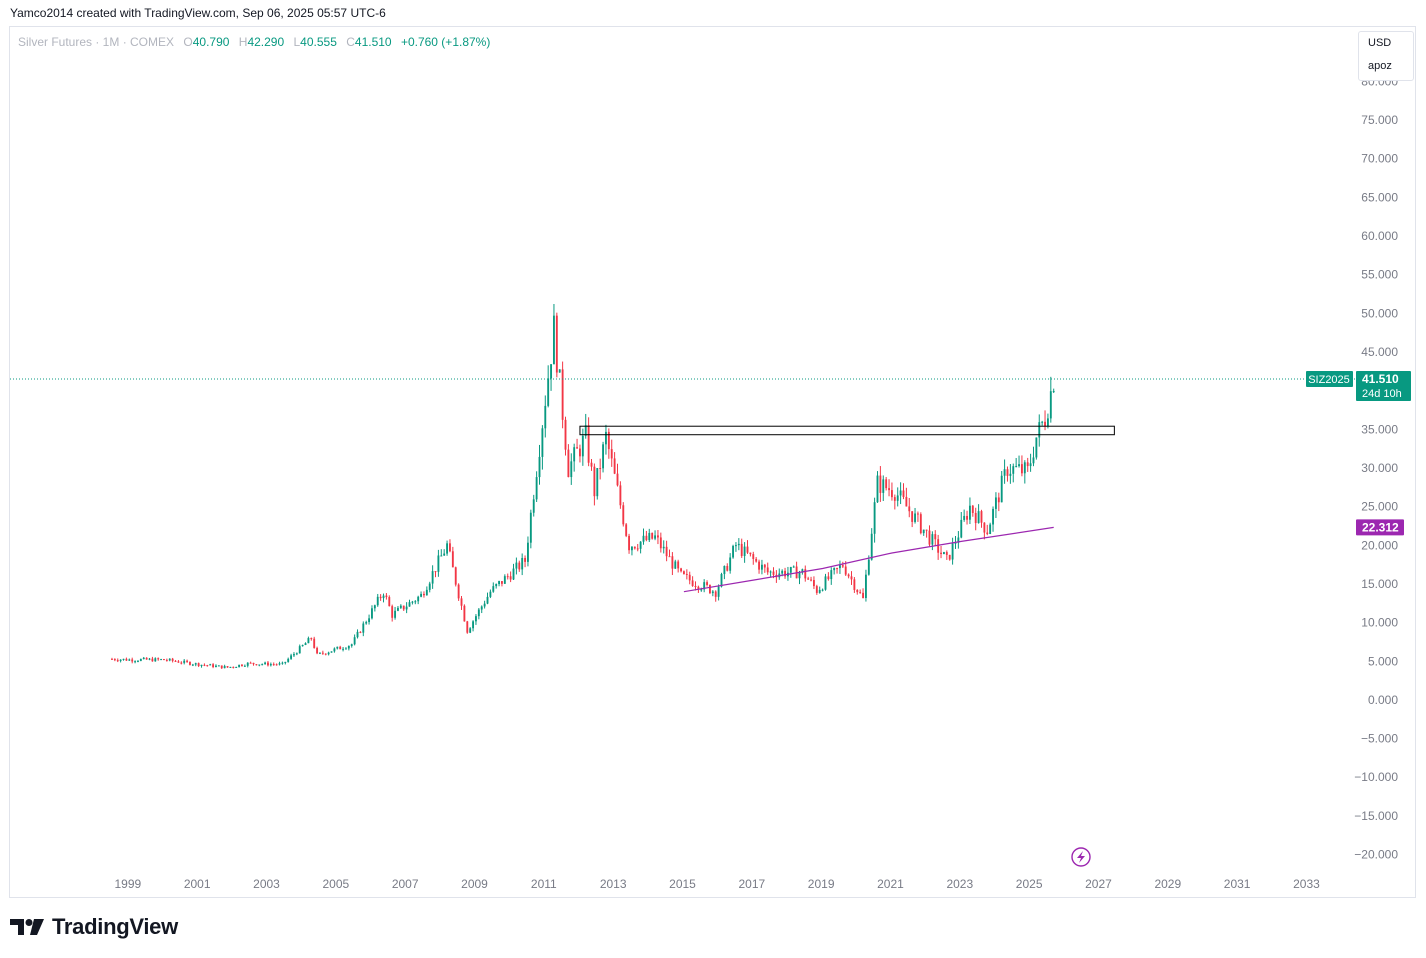  What do you see at coordinates (1380, 66) in the screenshot?
I see `unit-label: apoz` at bounding box center [1380, 66].